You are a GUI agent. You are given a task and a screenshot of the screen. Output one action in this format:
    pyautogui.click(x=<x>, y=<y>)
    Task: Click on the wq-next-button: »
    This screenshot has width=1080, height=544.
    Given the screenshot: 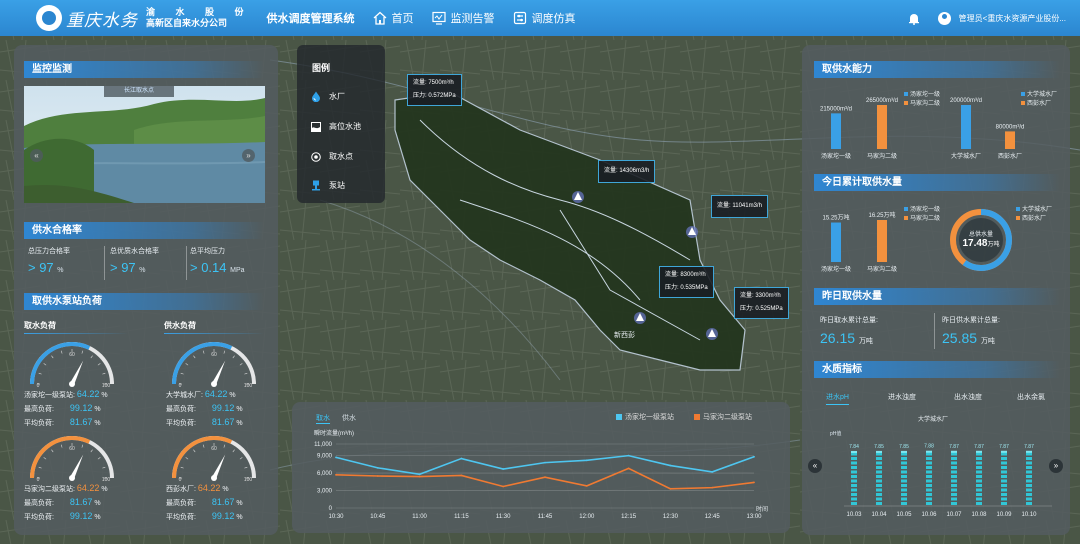 What is the action you would take?
    pyautogui.click(x=1056, y=466)
    